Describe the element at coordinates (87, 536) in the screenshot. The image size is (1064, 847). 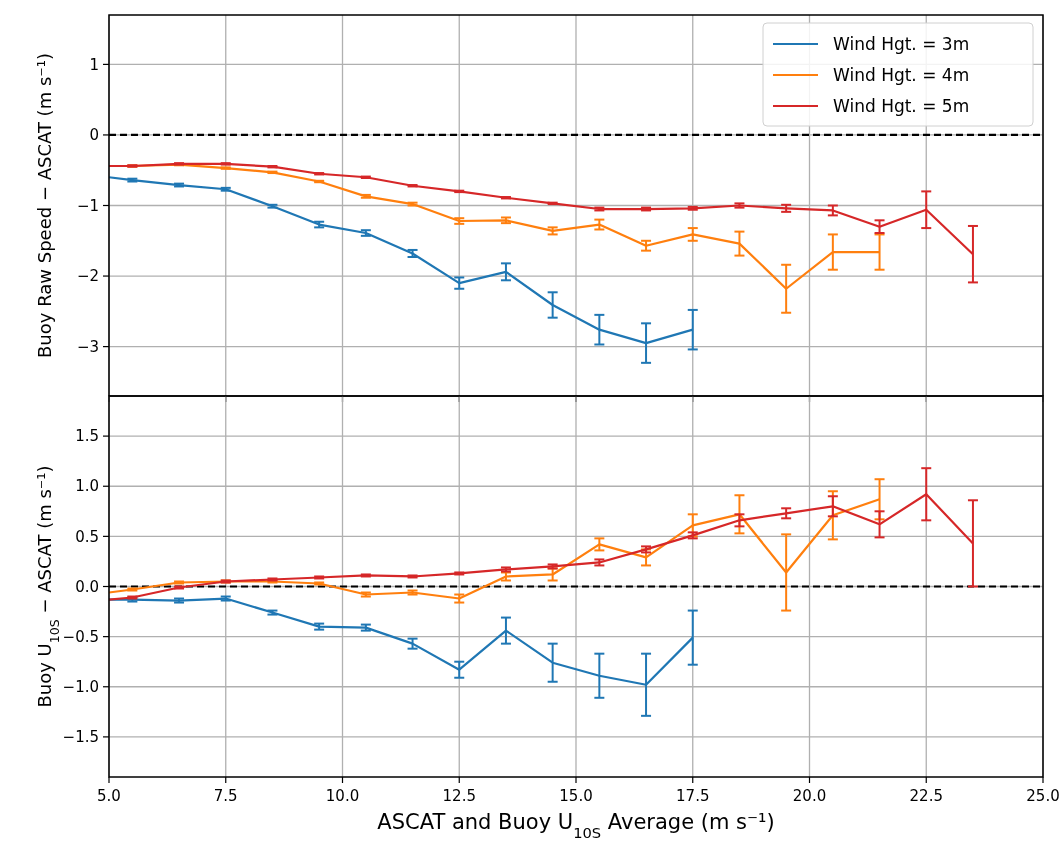
I see `y-tick-label: 0.5` at that location.